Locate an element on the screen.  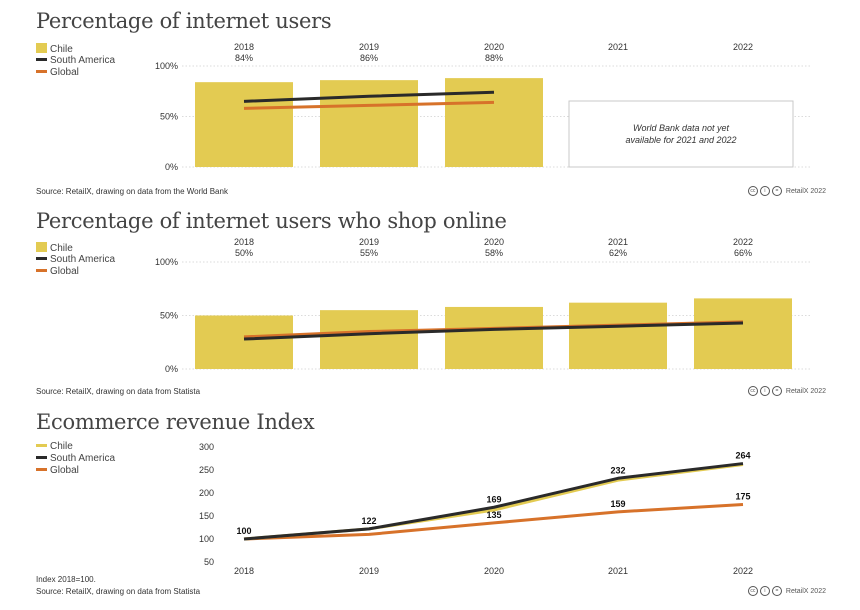
data-label: 159 is located at coordinates (617, 504).